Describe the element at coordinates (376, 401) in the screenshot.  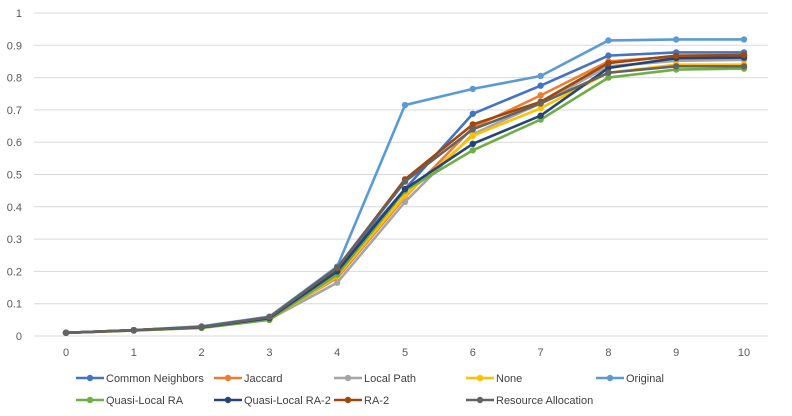
I see `legend-label: RA-2` at that location.